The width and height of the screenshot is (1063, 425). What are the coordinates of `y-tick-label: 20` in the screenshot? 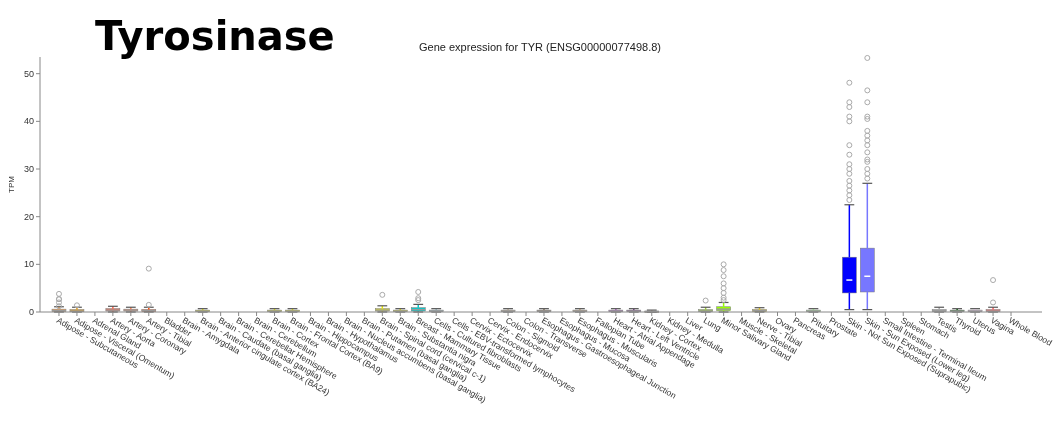 It's located at (28, 216).